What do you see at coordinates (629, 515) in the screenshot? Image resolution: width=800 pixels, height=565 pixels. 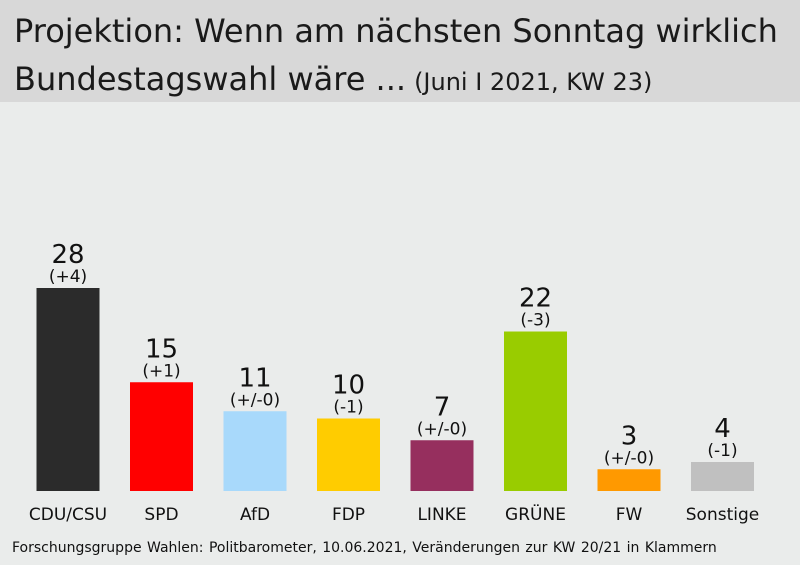 I see `category-label-fw: FW` at bounding box center [629, 515].